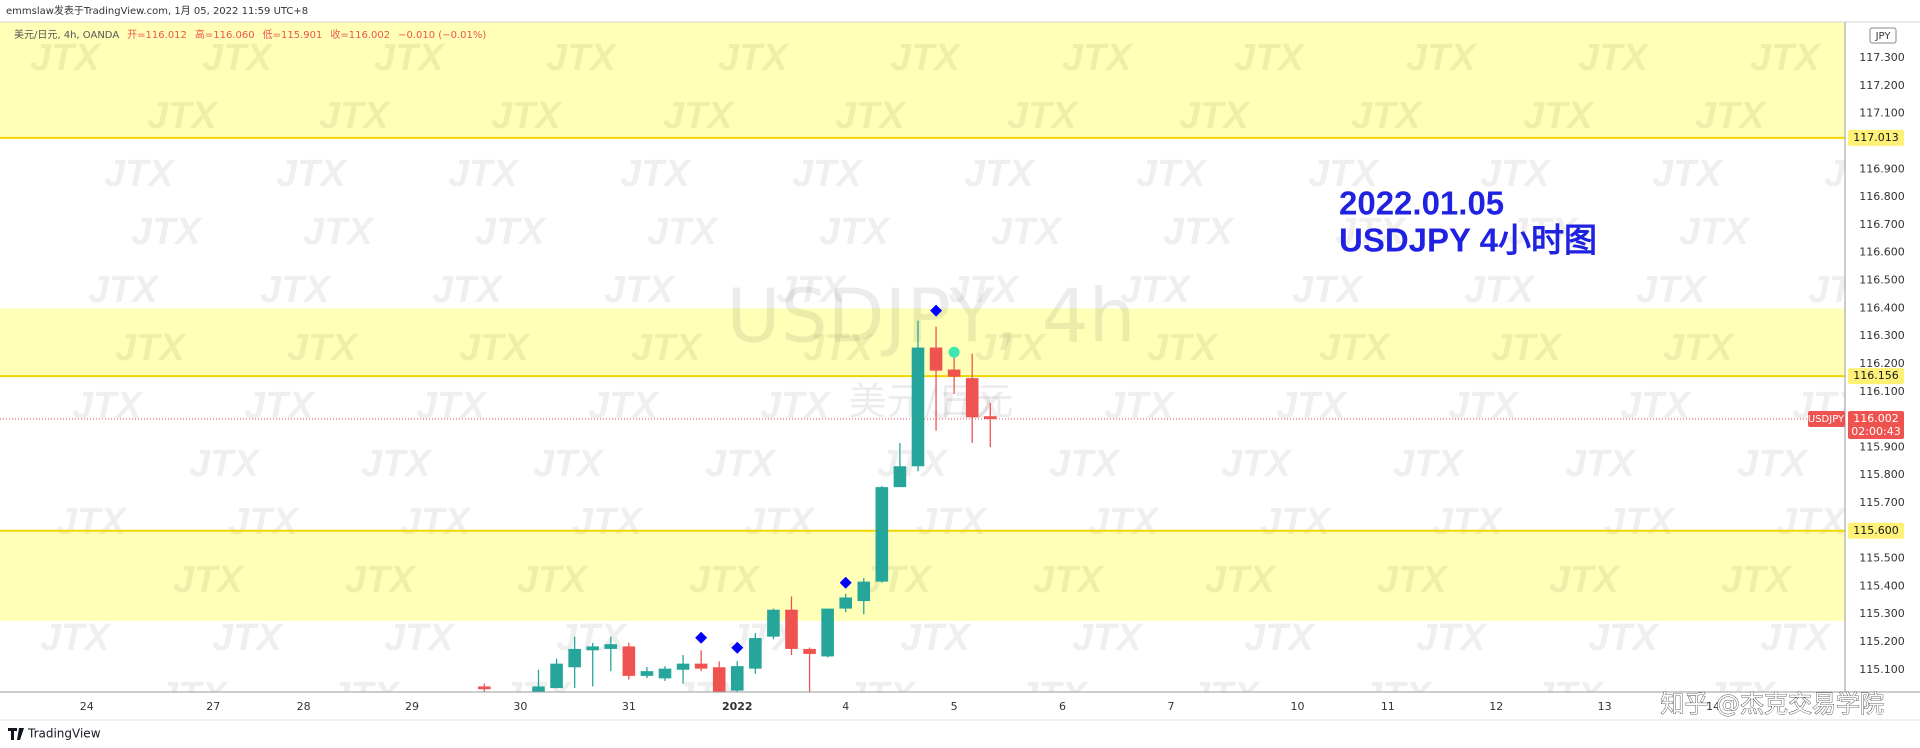 This screenshot has width=1920, height=748. I want to click on legend-item: −0.010 (−0.01%), so click(442, 35).